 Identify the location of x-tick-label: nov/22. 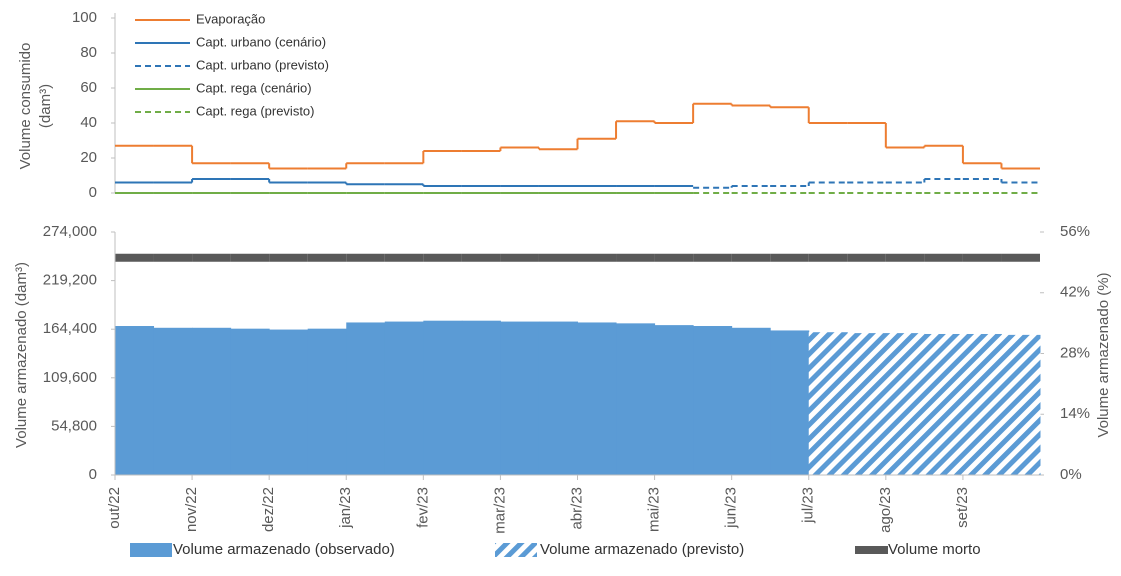
(191, 509).